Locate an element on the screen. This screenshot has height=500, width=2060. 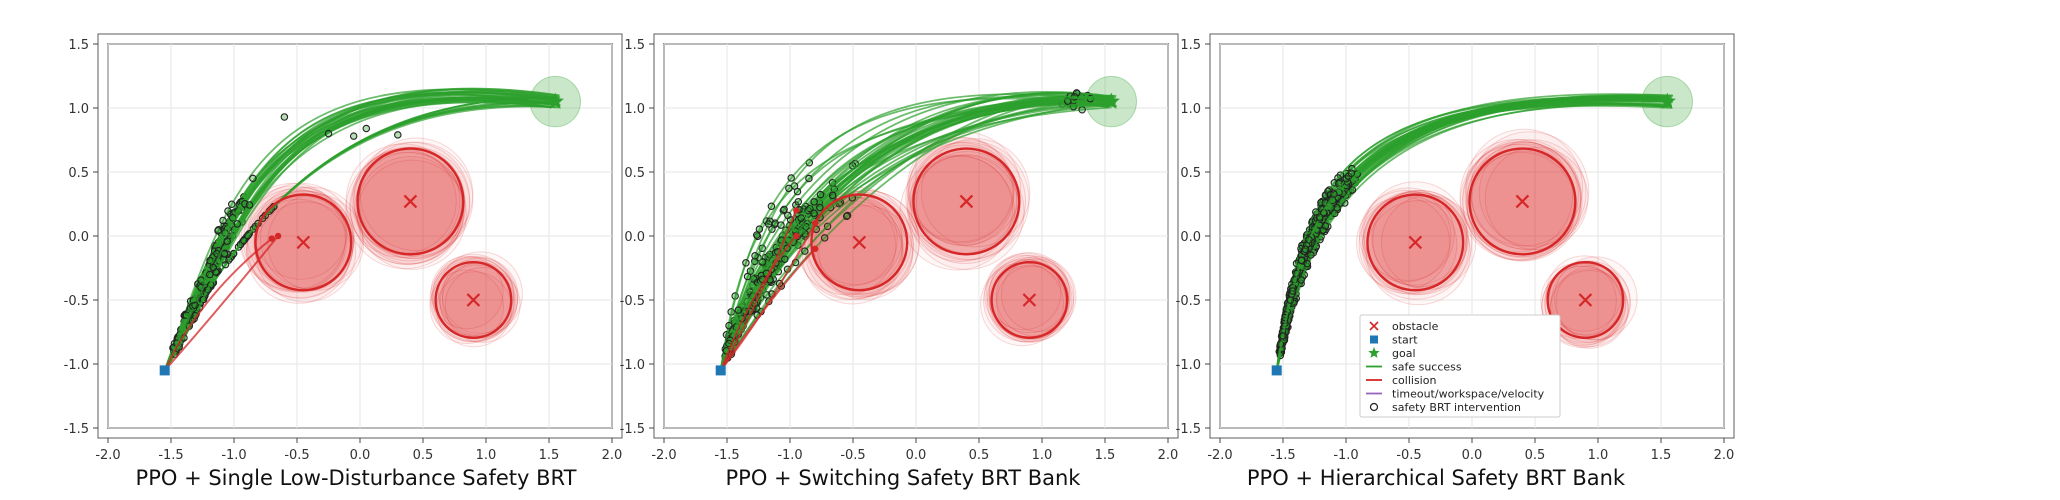
x-tick-label: -1.0 is located at coordinates (789, 455).